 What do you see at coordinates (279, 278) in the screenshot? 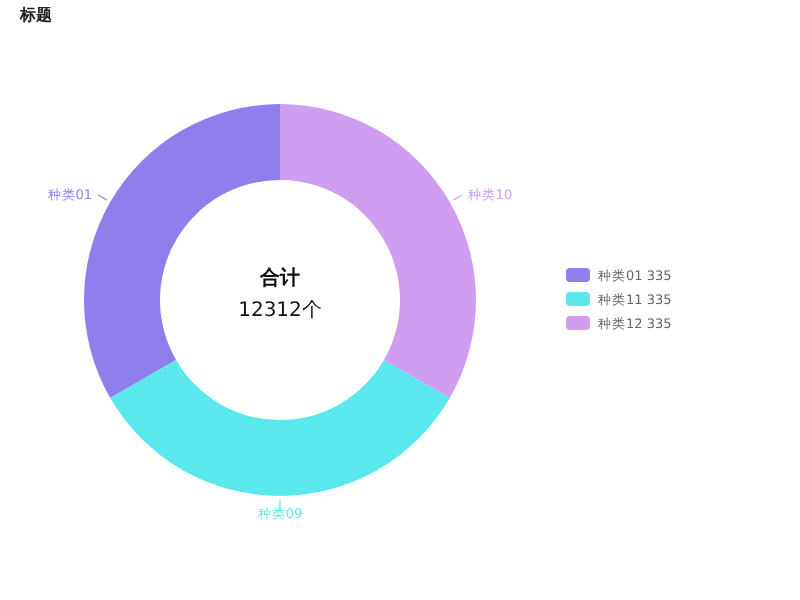
I see `text: 合计` at bounding box center [279, 278].